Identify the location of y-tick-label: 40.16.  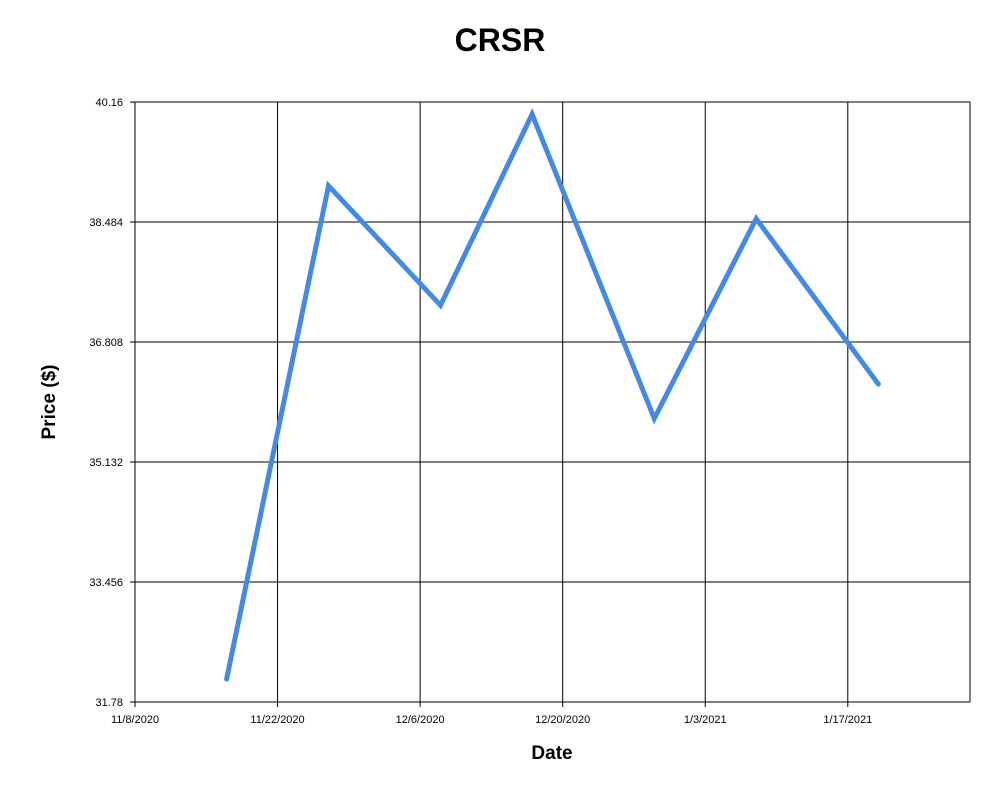
(109, 103).